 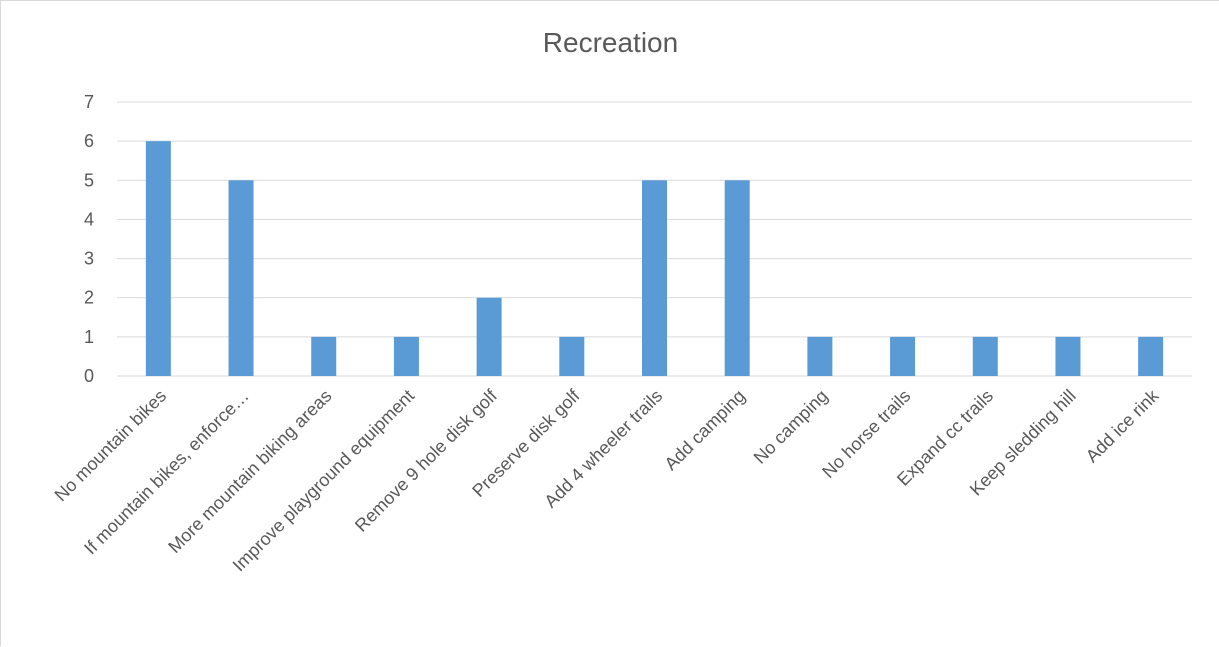 What do you see at coordinates (89, 376) in the screenshot?
I see `y-tick-label: 0` at bounding box center [89, 376].